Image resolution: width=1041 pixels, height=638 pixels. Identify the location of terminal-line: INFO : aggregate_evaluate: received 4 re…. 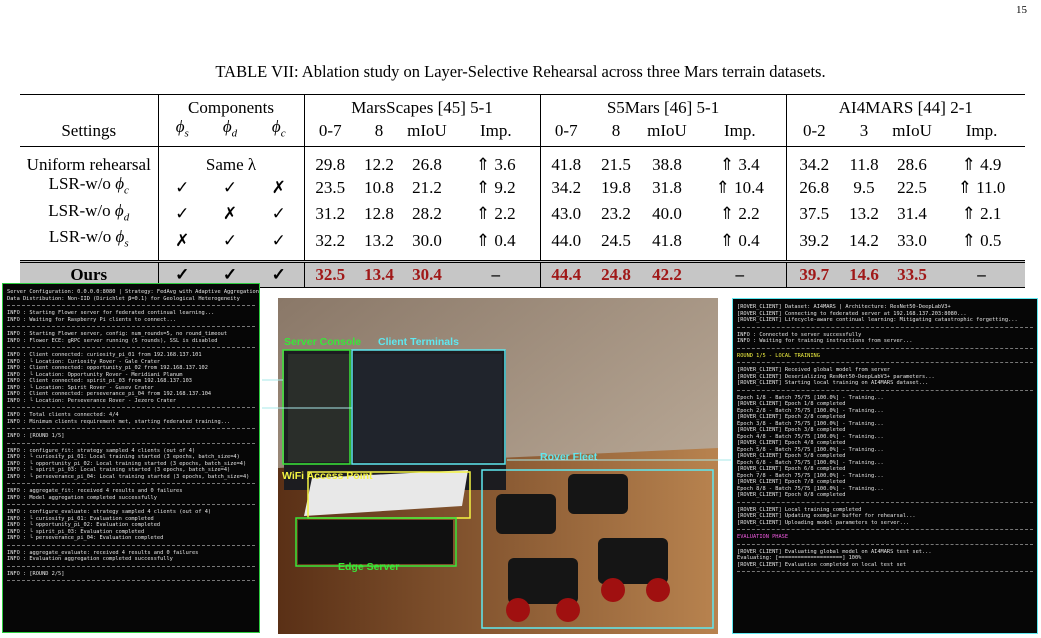
(103, 552).